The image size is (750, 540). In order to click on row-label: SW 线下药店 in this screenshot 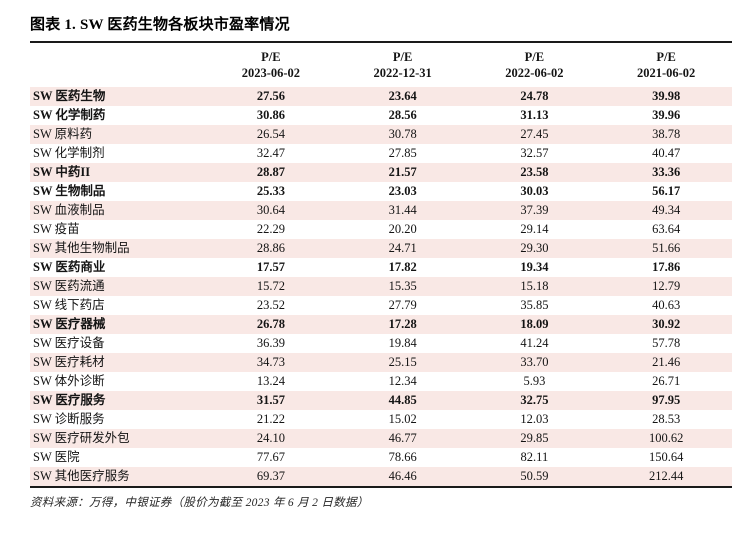, I will do `click(69, 304)`.